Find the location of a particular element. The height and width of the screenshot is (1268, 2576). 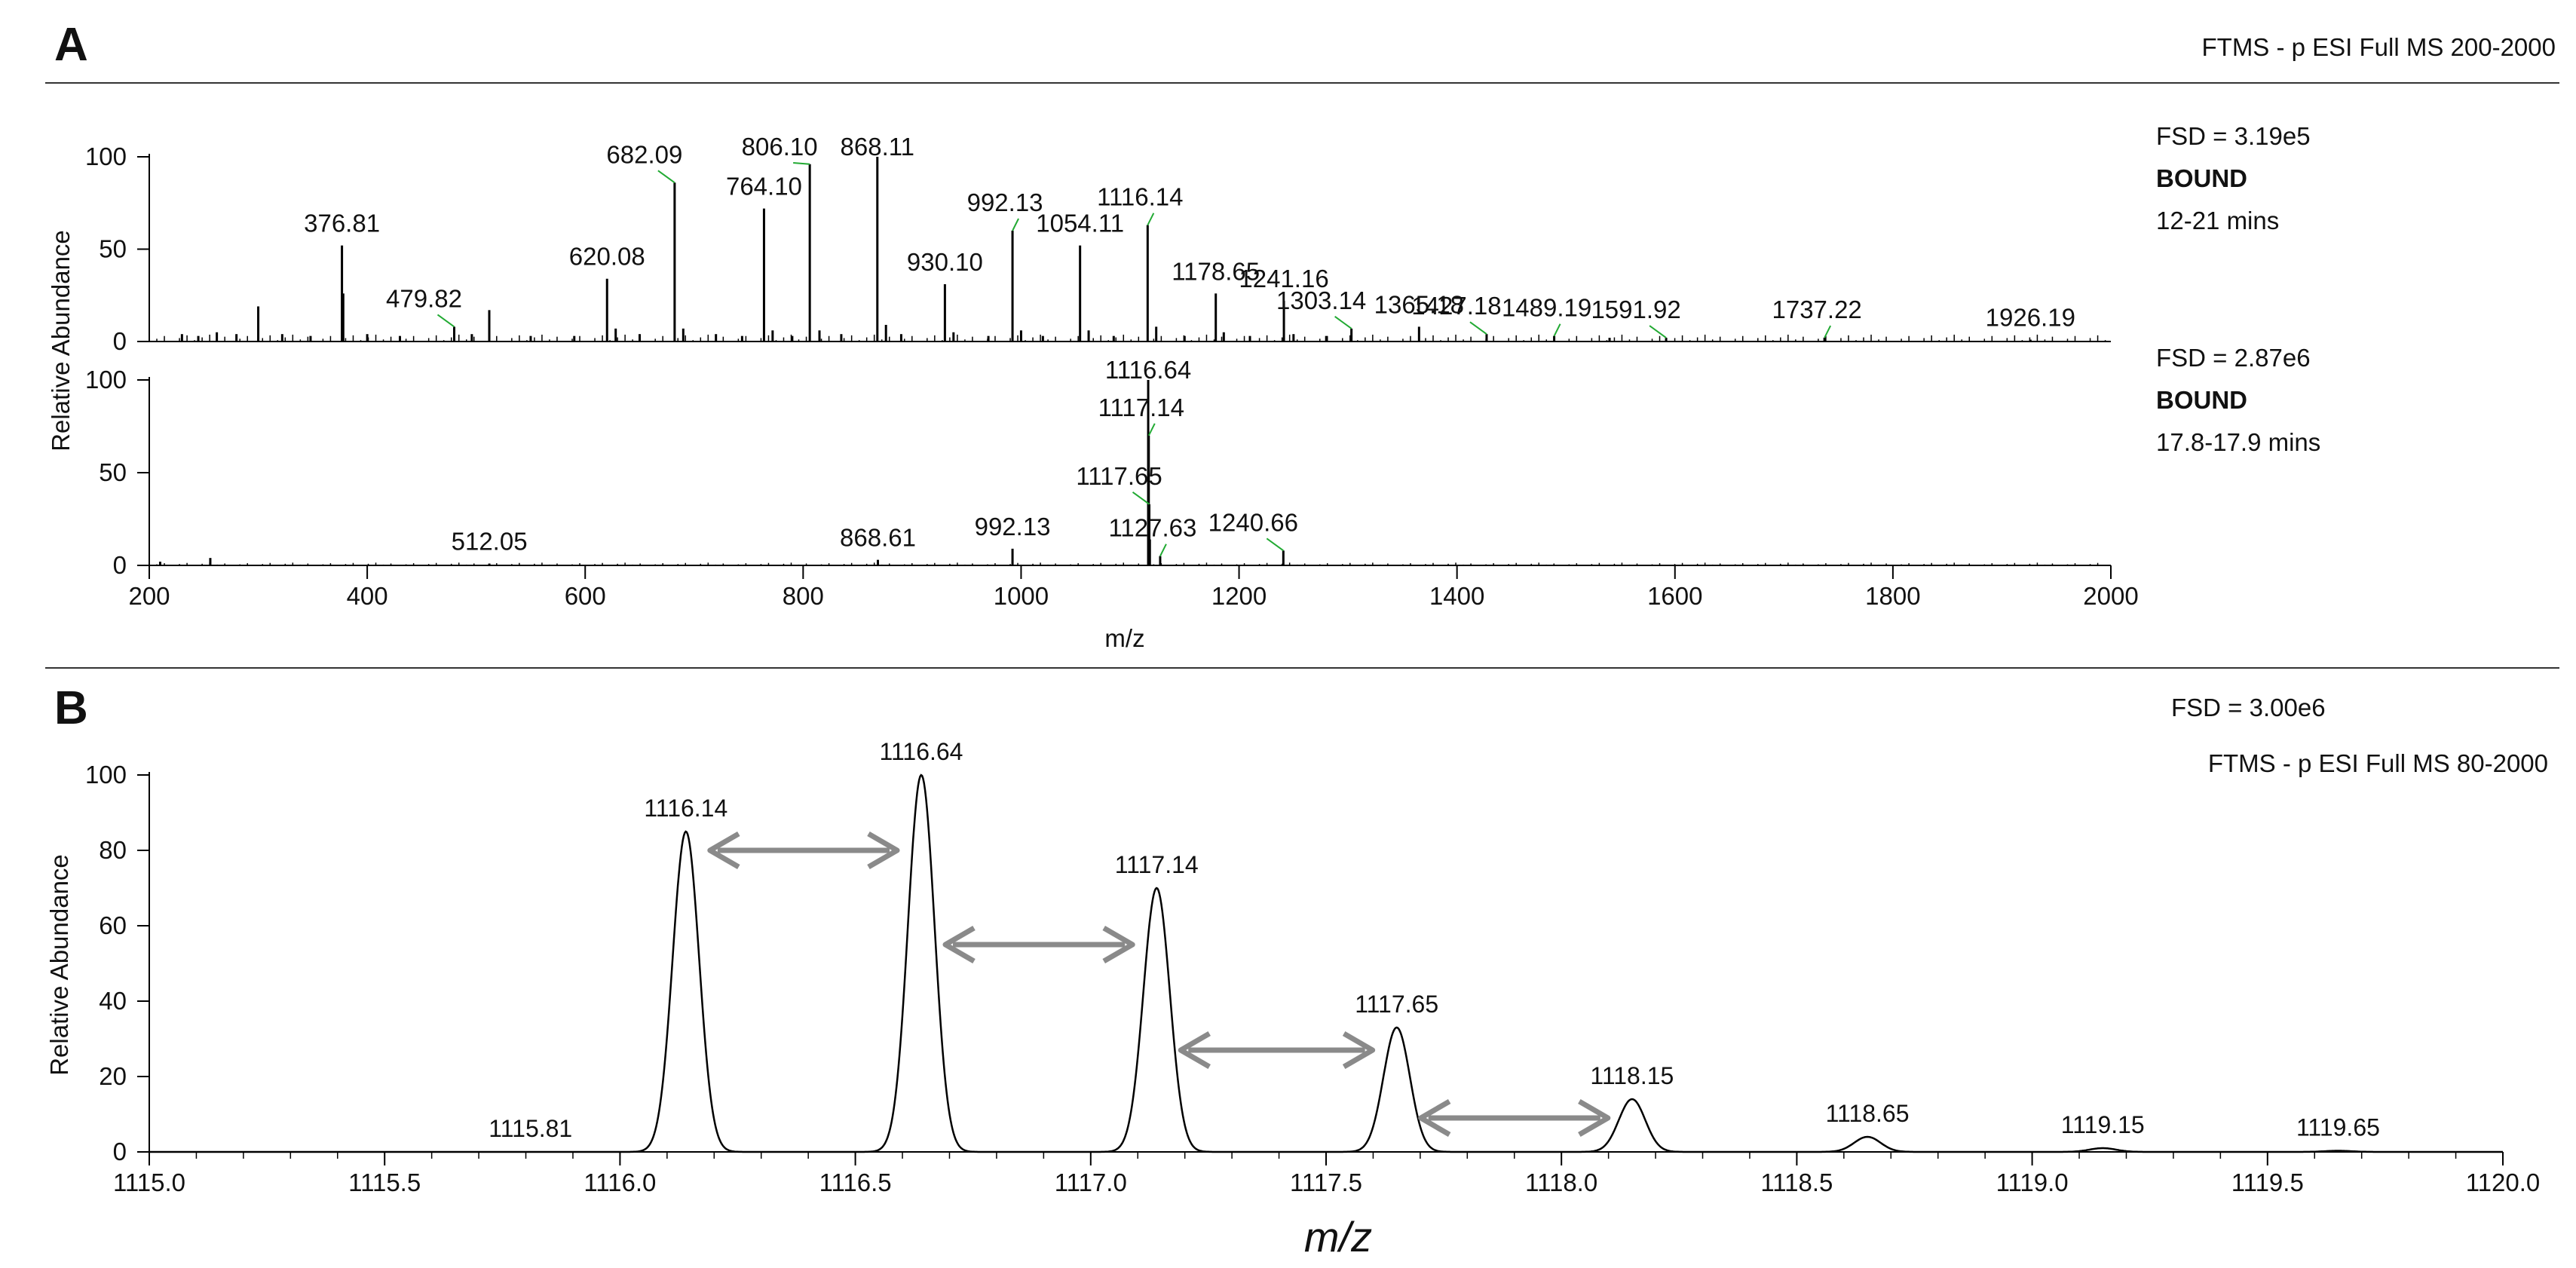

panel-a-ylabel: Relative Abundance is located at coordinates (61, 341).